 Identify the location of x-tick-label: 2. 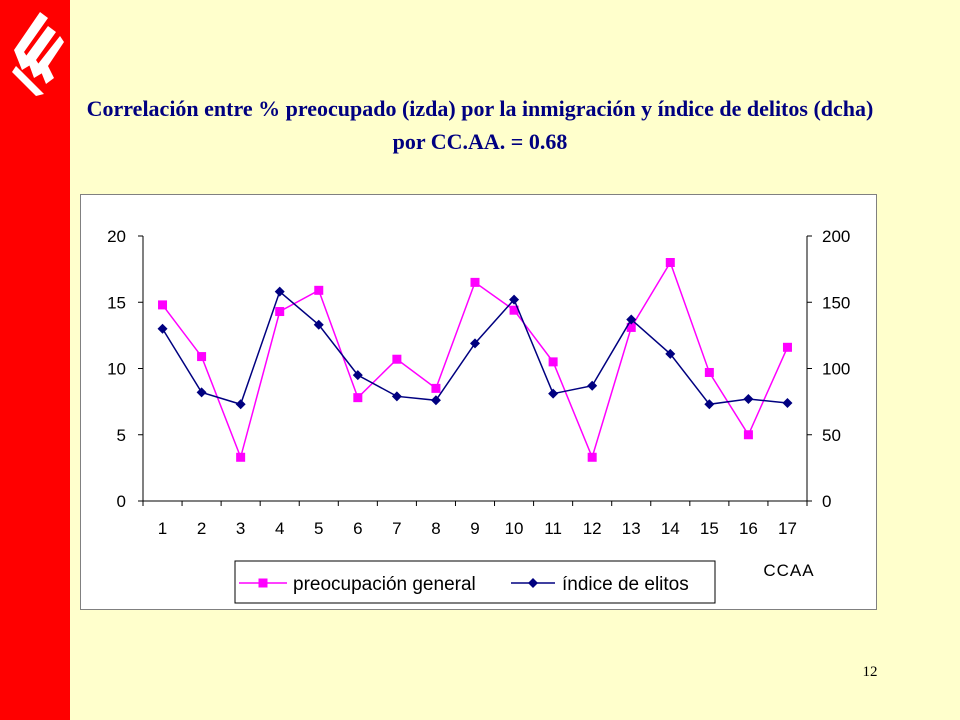
(201, 528).